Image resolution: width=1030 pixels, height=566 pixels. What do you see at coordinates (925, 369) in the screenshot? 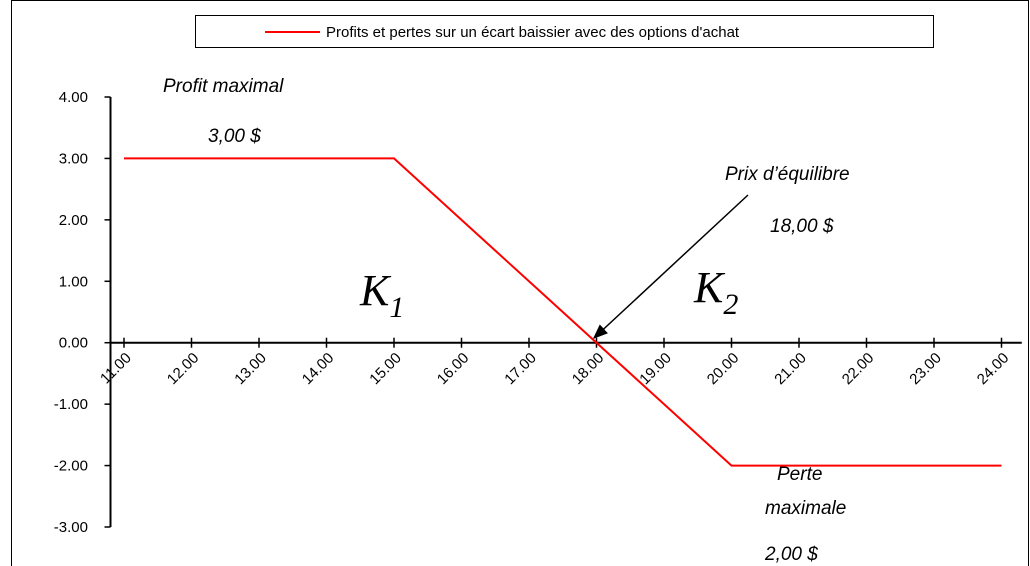
I see `x-tick-label: 23.00` at bounding box center [925, 369].